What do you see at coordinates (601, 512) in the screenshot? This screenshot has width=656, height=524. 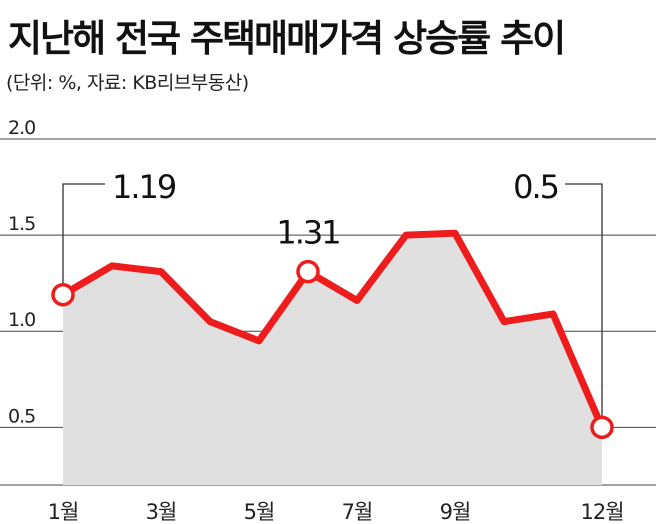 I see `x-tick-label: 12월` at bounding box center [601, 512].